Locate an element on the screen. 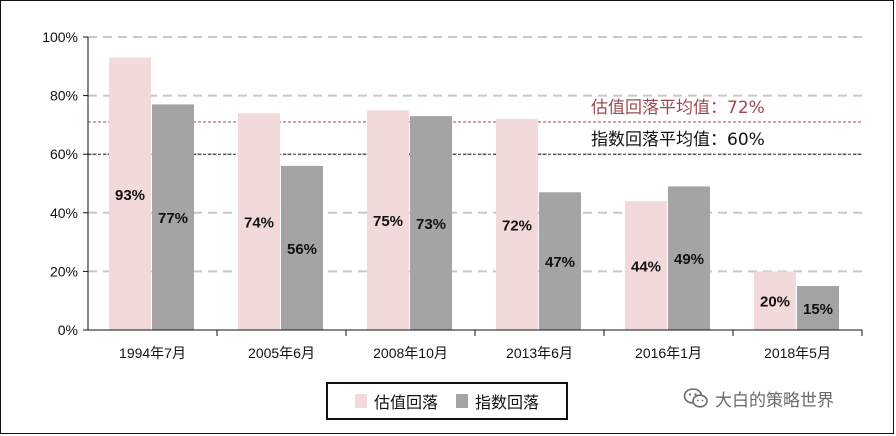 The image size is (896, 436). data-label-index-5: 15% is located at coordinates (818, 309).